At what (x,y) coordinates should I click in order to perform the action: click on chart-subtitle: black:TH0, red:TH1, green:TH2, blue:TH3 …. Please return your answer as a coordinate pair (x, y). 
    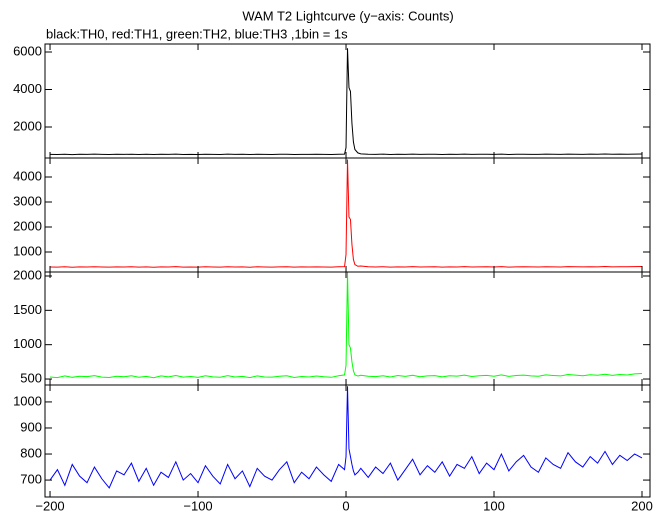
    Looking at the image, I should click on (197, 33).